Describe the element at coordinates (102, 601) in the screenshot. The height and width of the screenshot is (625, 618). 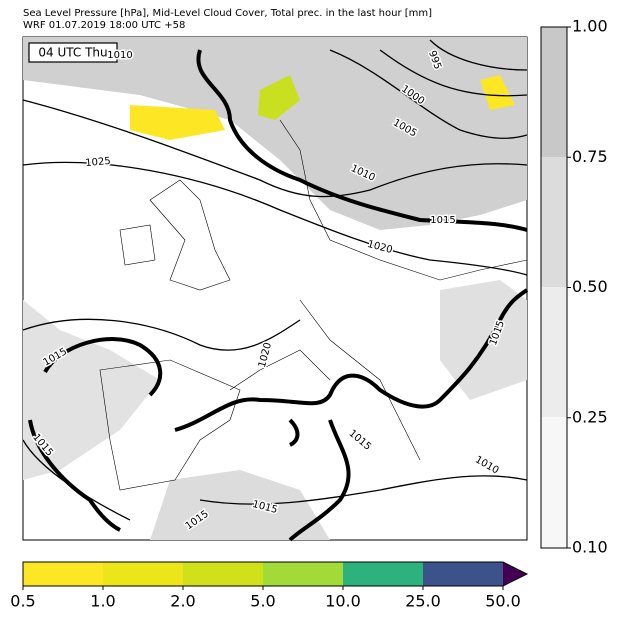
I see `tick-label: 1.0` at that location.